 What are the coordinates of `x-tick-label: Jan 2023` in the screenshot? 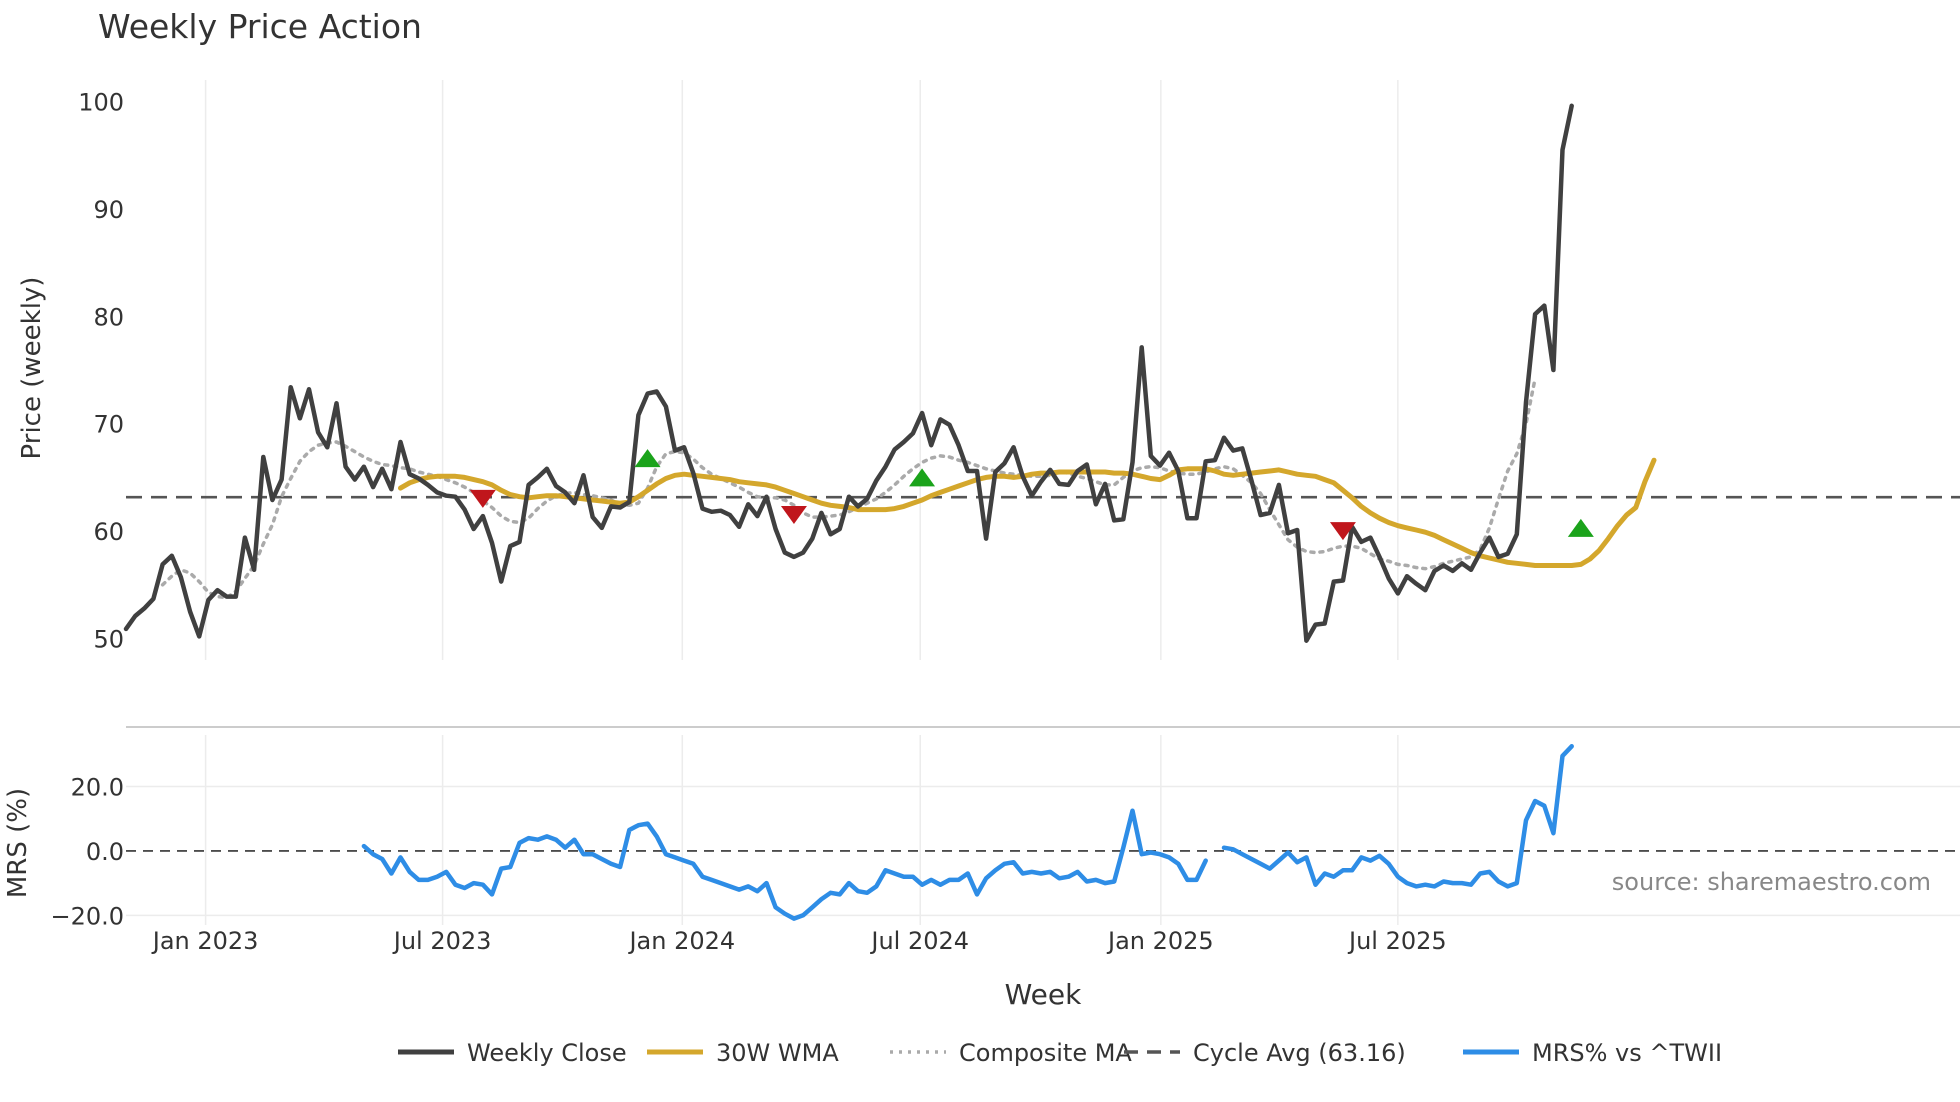 It's located at (205, 941).